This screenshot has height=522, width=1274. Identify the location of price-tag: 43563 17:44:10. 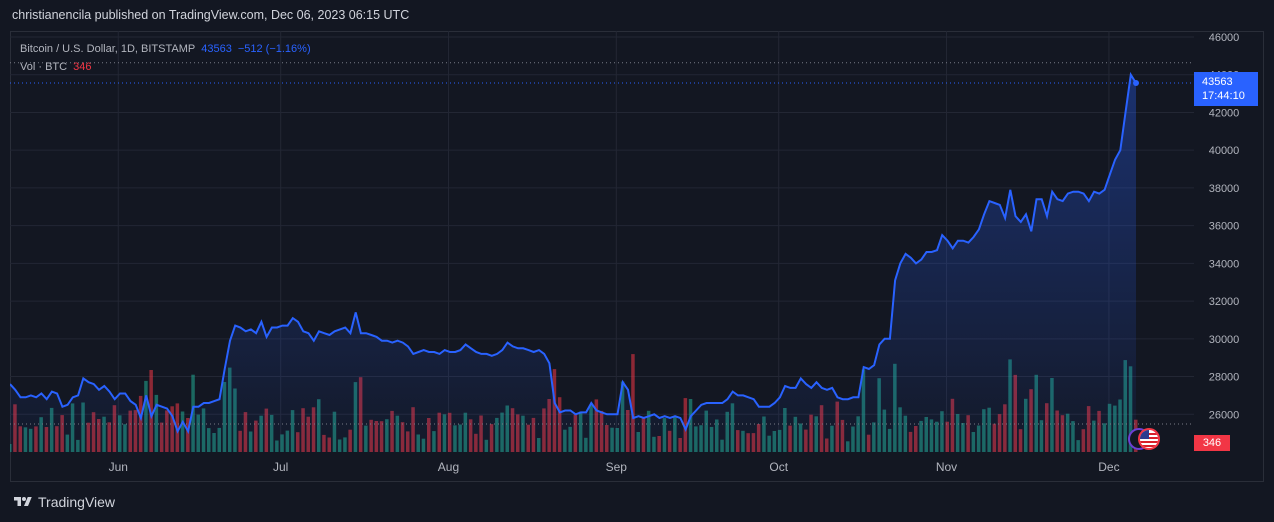
(1226, 89).